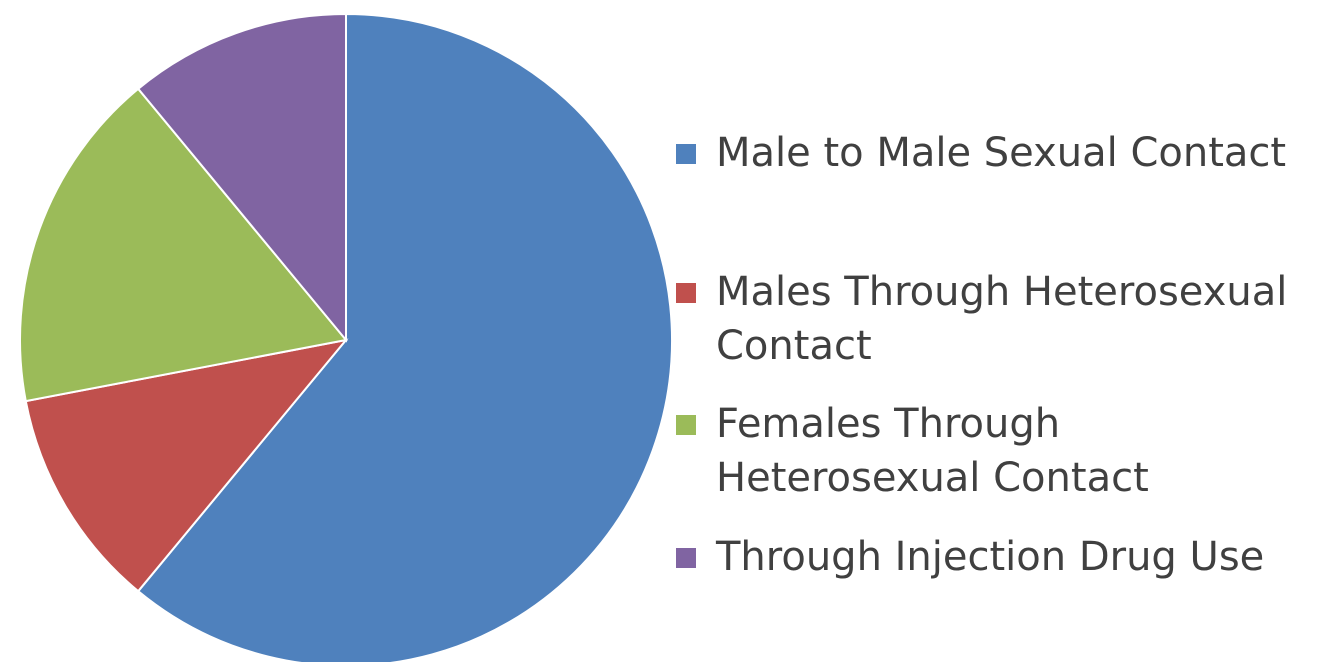  I want to click on legend-label: Females Through Heterosexual Contact, so click(932, 451).